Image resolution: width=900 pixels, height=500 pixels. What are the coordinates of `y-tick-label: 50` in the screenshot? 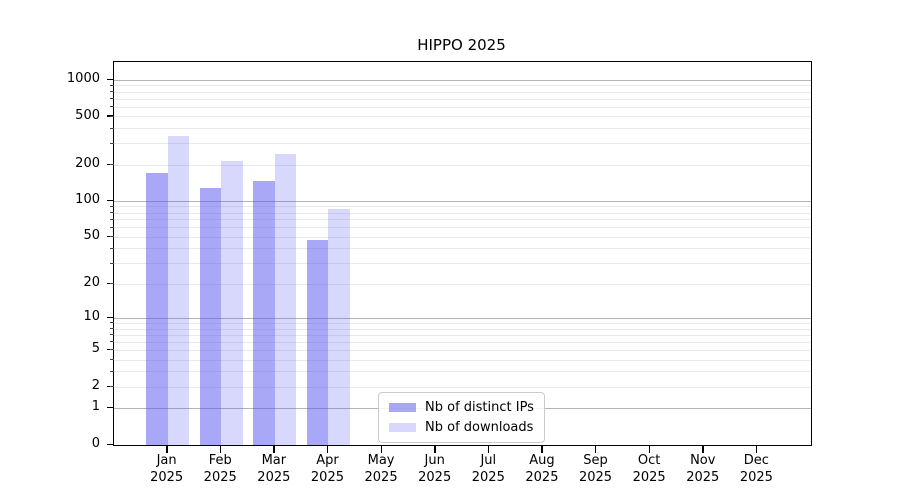 It's located at (91, 236).